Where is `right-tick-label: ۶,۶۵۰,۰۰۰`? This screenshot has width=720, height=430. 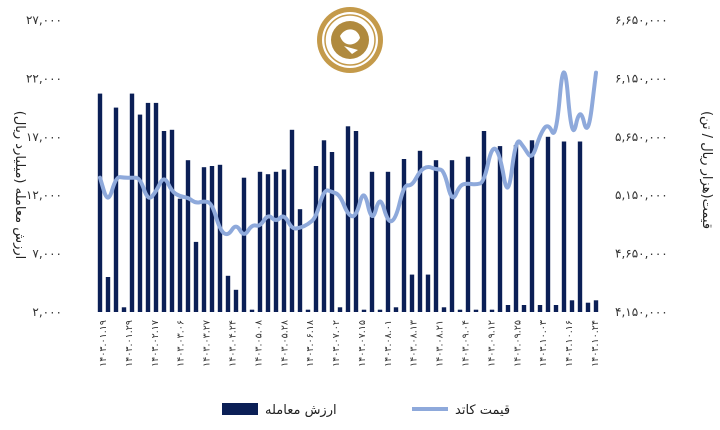
right-tick-label: ۶,۶۵۰,۰۰۰ is located at coordinates (641, 20).